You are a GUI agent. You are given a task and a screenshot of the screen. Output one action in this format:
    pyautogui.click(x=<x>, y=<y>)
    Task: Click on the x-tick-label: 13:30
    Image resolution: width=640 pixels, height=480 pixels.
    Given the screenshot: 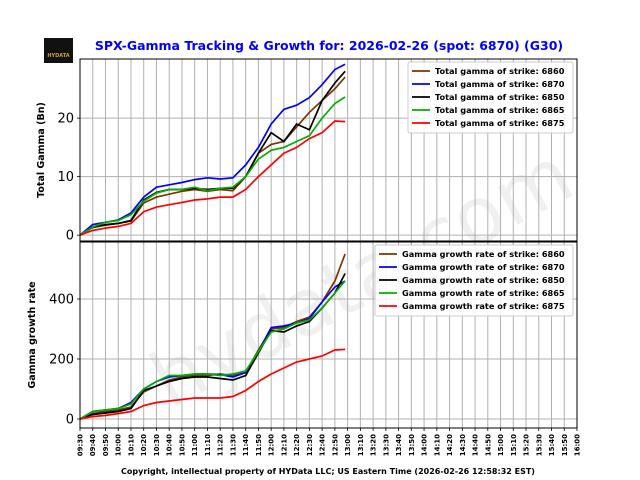 What is the action you would take?
    pyautogui.click(x=386, y=445)
    